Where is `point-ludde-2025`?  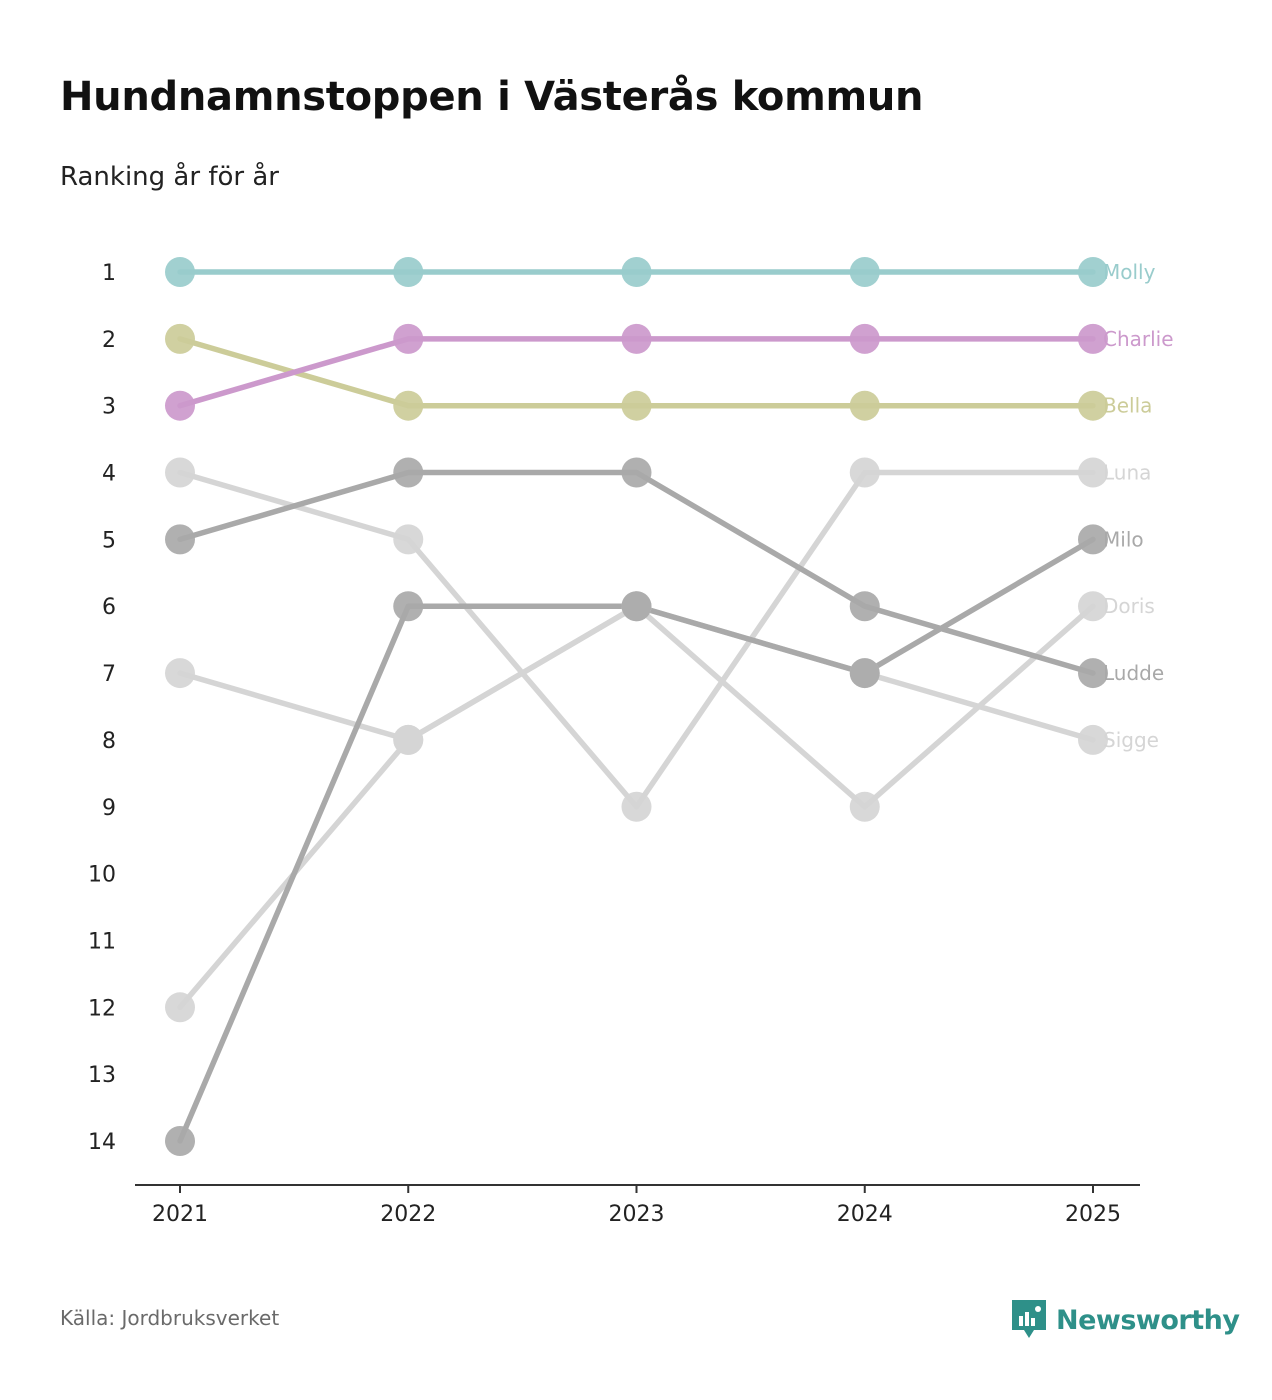
point-ludde-2025 is located at coordinates (1093, 673).